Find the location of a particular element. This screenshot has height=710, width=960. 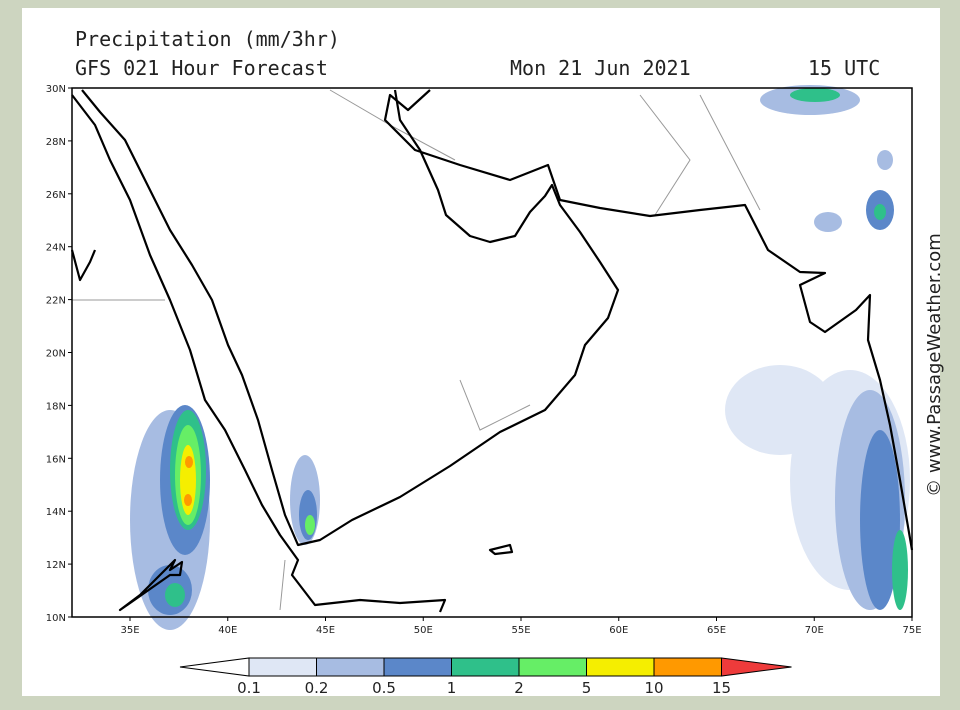

lon-label: 35E is located at coordinates (129, 630).